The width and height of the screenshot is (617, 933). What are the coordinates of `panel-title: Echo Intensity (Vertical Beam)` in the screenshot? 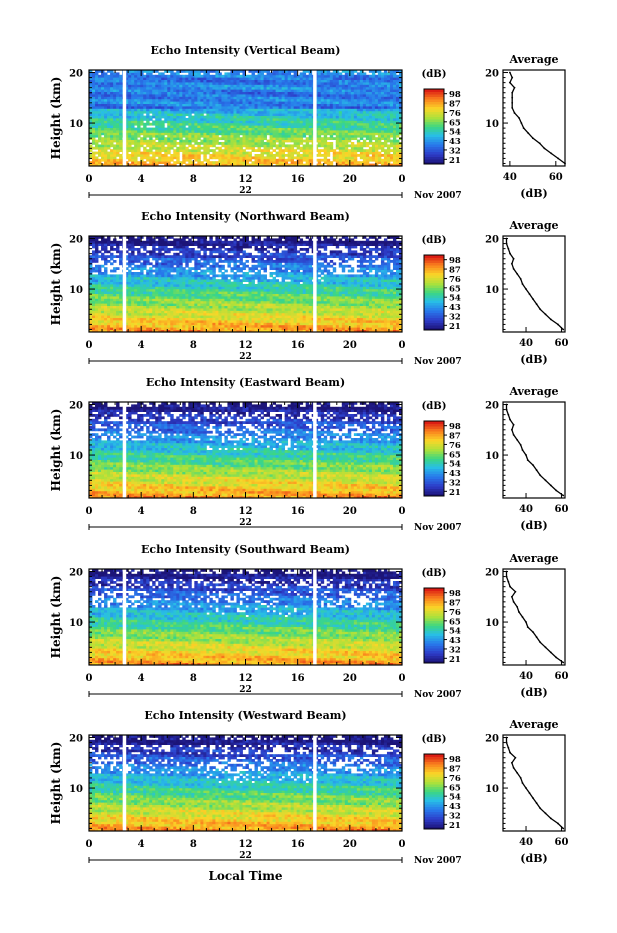 It's located at (245, 50).